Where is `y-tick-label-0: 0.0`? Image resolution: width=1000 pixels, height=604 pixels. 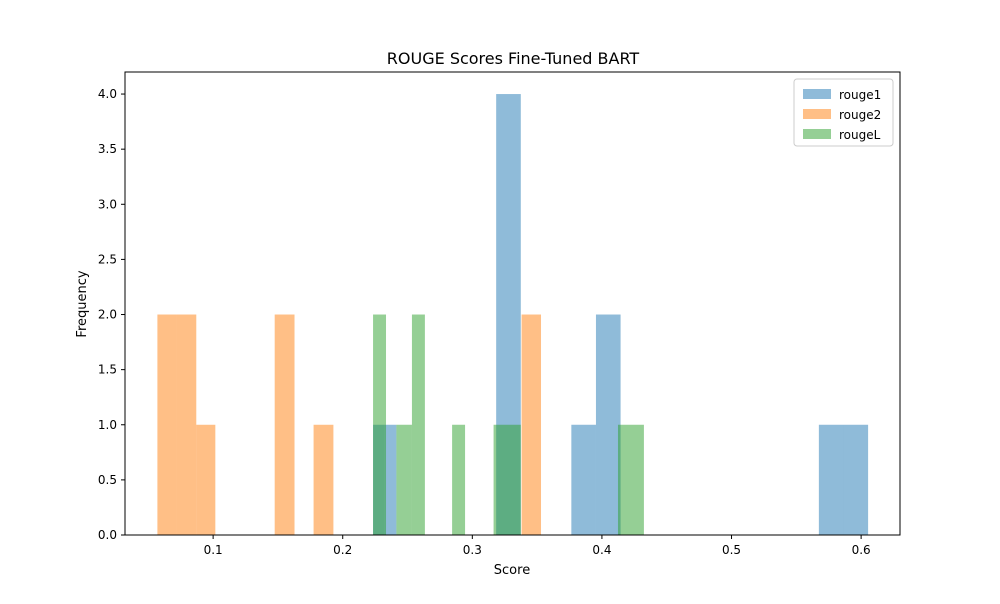
y-tick-label-0: 0.0 is located at coordinates (107, 535).